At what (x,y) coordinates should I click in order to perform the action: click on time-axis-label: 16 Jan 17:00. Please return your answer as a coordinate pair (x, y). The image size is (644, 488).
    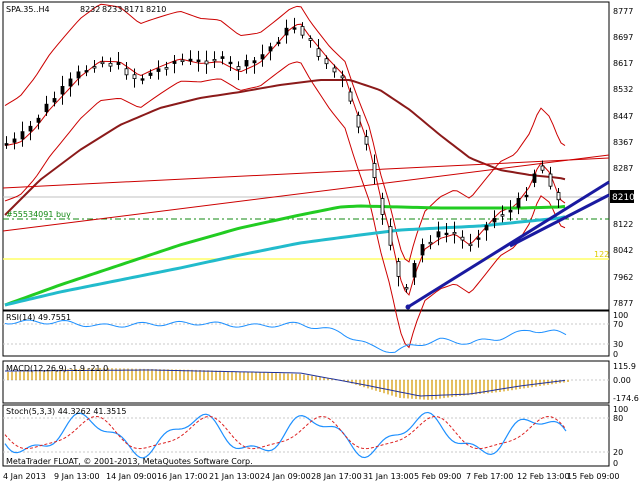
    Looking at the image, I should click on (182, 476).